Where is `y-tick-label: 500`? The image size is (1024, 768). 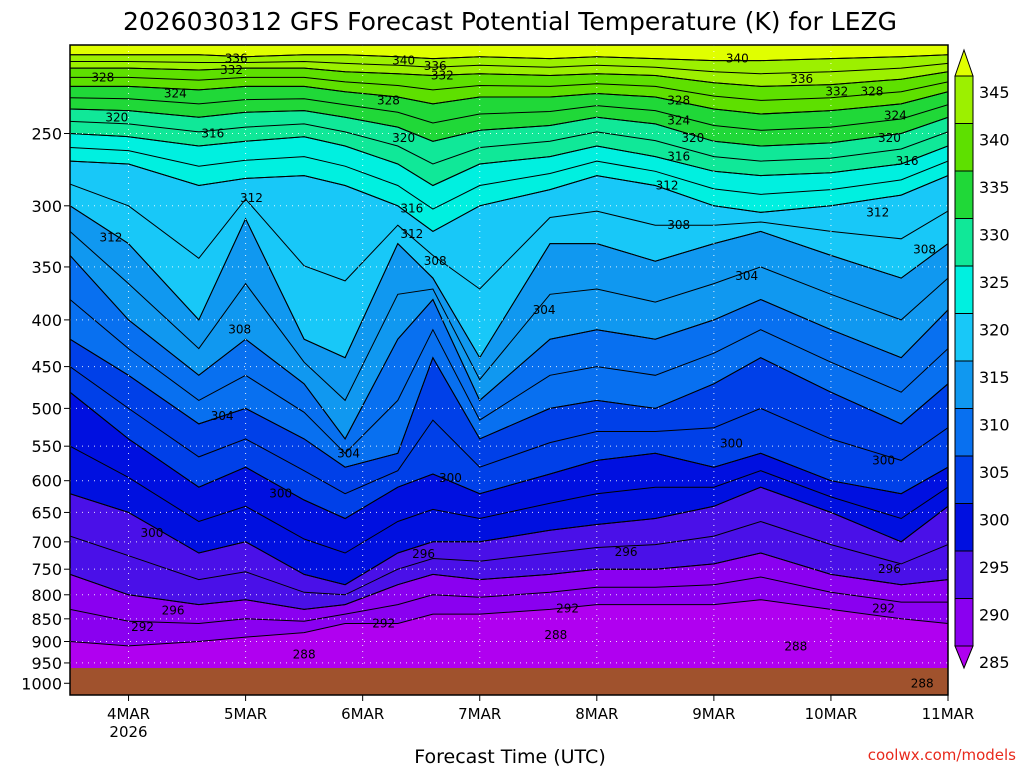
y-tick-label: 500 is located at coordinates (46, 408).